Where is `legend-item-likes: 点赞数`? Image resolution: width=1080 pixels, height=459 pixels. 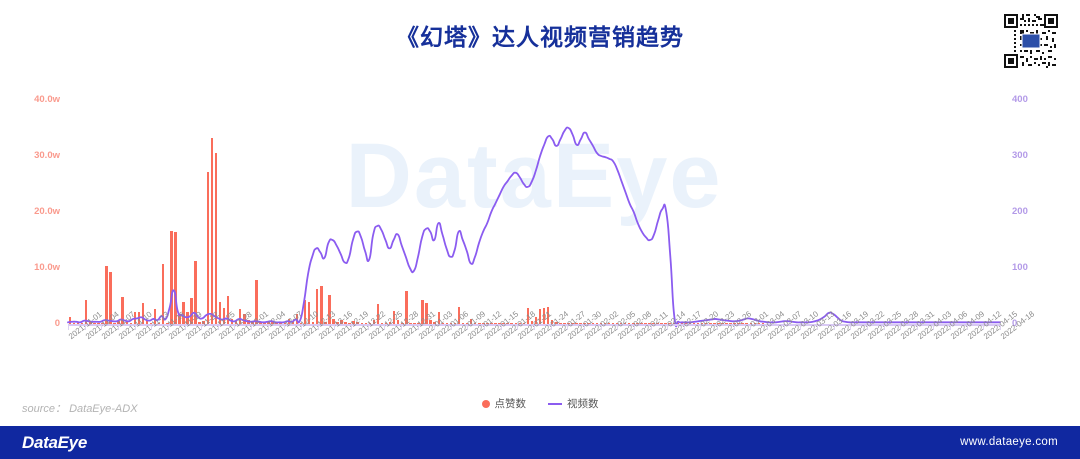
legend-item-likes: 点赞数 is located at coordinates (503, 403).